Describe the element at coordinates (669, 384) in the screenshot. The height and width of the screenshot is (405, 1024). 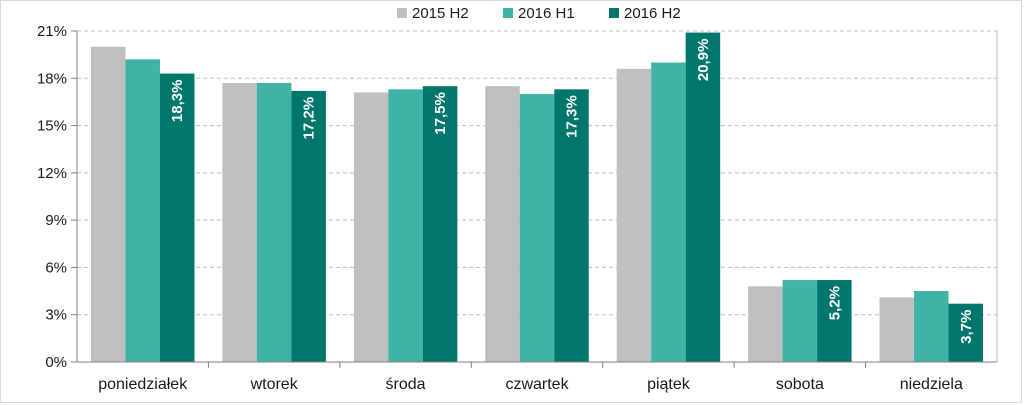
I see `x-category-label: piątek` at that location.